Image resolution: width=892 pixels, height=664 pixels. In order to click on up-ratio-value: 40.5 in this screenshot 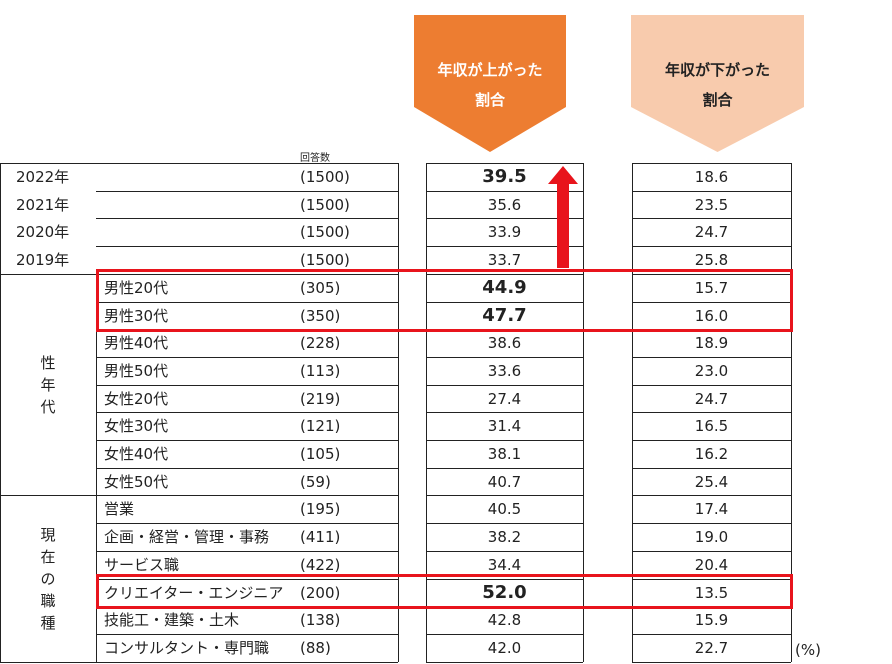, I will do `click(504, 509)`.